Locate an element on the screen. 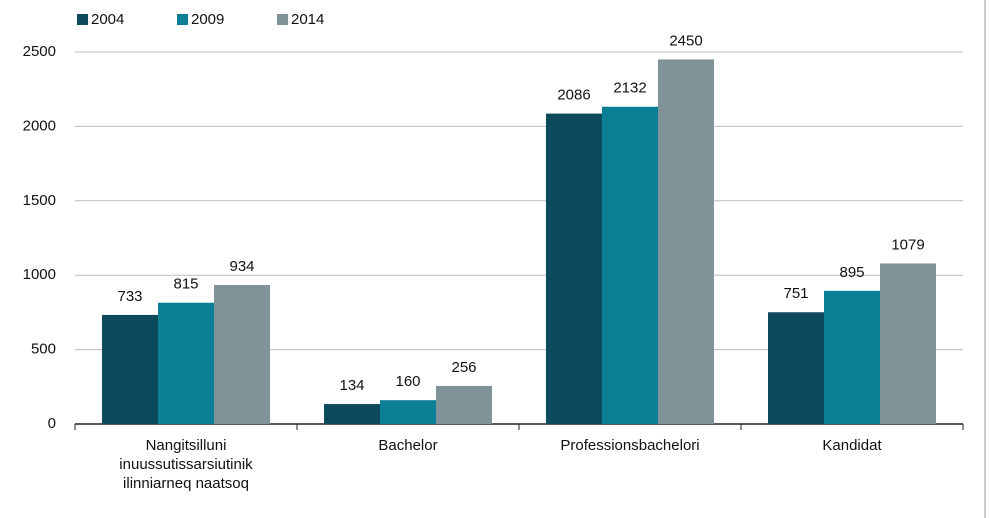  y-tick-label: 500 is located at coordinates (43, 349).